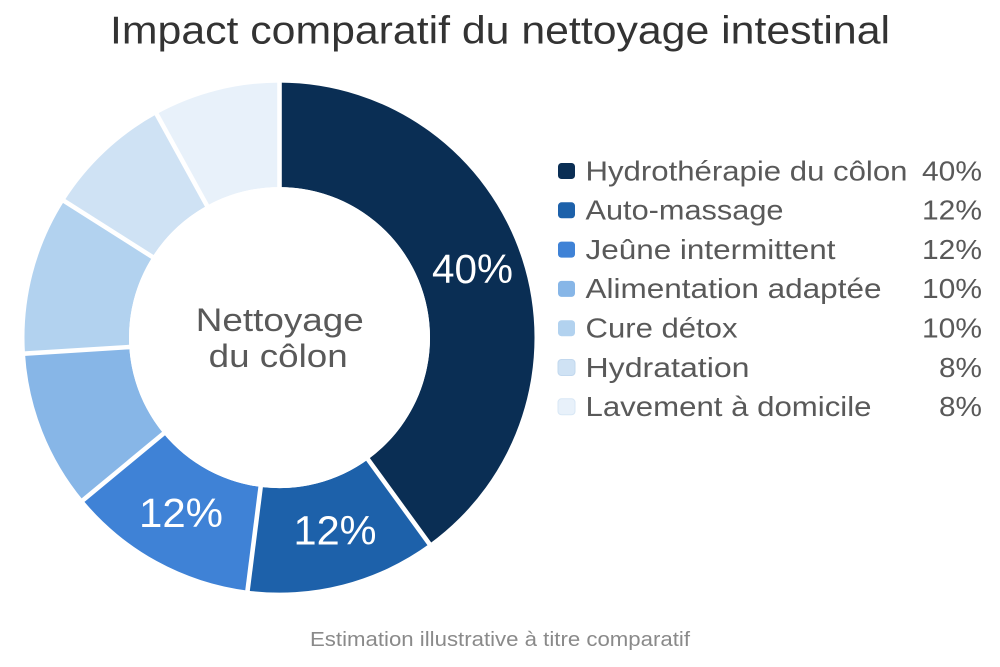 This screenshot has height=667, width=1000. What do you see at coordinates (668, 367) in the screenshot?
I see `svg-text: Hydratation` at bounding box center [668, 367].